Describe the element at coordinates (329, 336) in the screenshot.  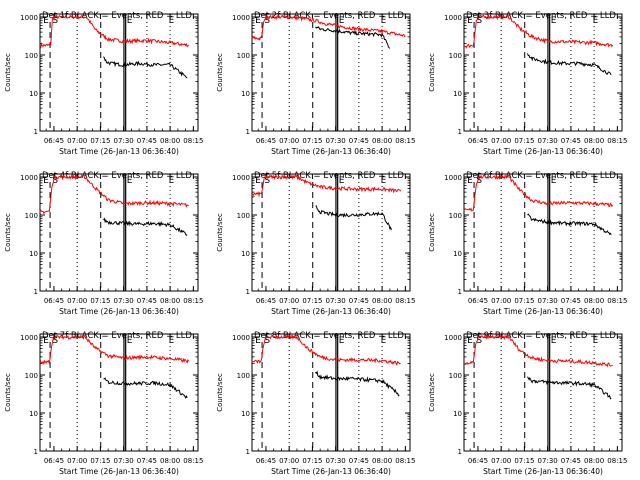
I see `plot-title: Det 8f BLACK = Events, RED = LLD` at that location.